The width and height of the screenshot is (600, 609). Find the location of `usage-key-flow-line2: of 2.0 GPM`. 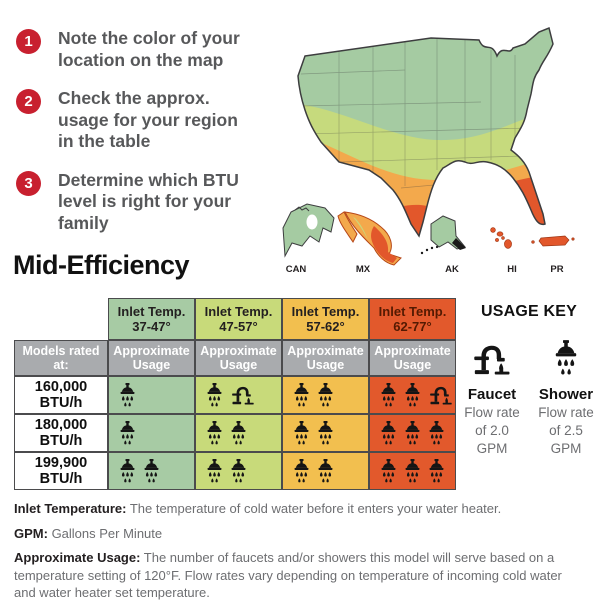

usage-key-flow-line2: of 2.0 GPM is located at coordinates (492, 439).